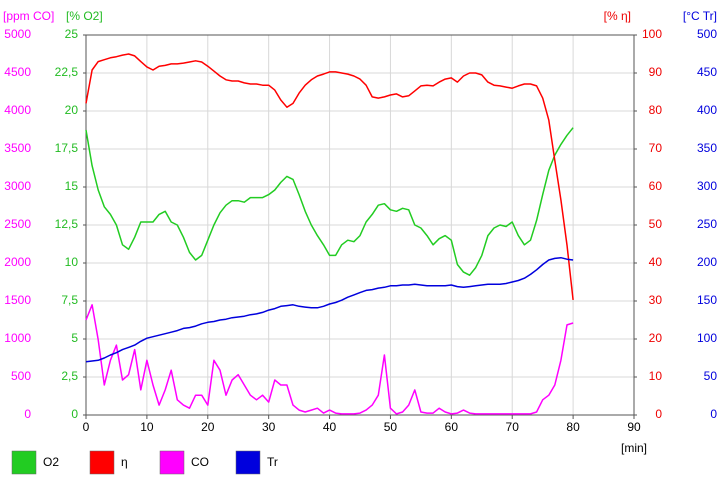 This screenshot has height=480, width=720. Describe the element at coordinates (67, 72) in the screenshot. I see `y-tick-label: 22,5` at that location.